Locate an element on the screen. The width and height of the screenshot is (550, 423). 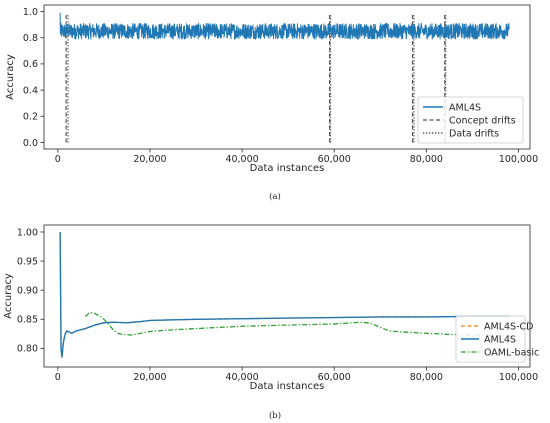
panel-a-y-tick-label: 0.0 is located at coordinates (30, 143).